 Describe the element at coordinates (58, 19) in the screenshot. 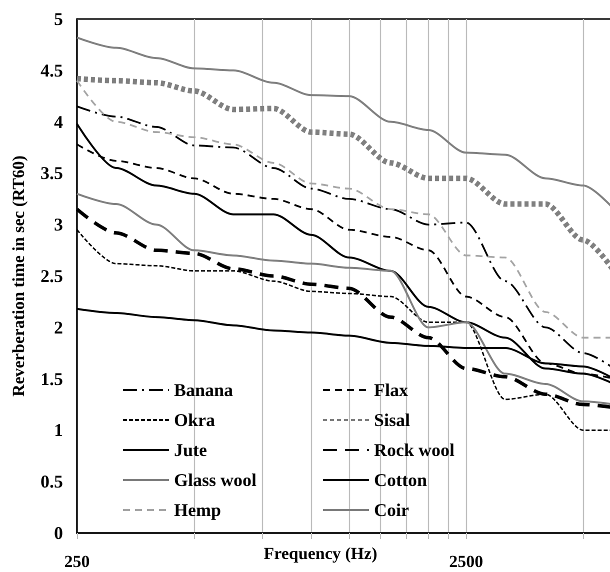

I see `y-tick-label: 5` at that location.